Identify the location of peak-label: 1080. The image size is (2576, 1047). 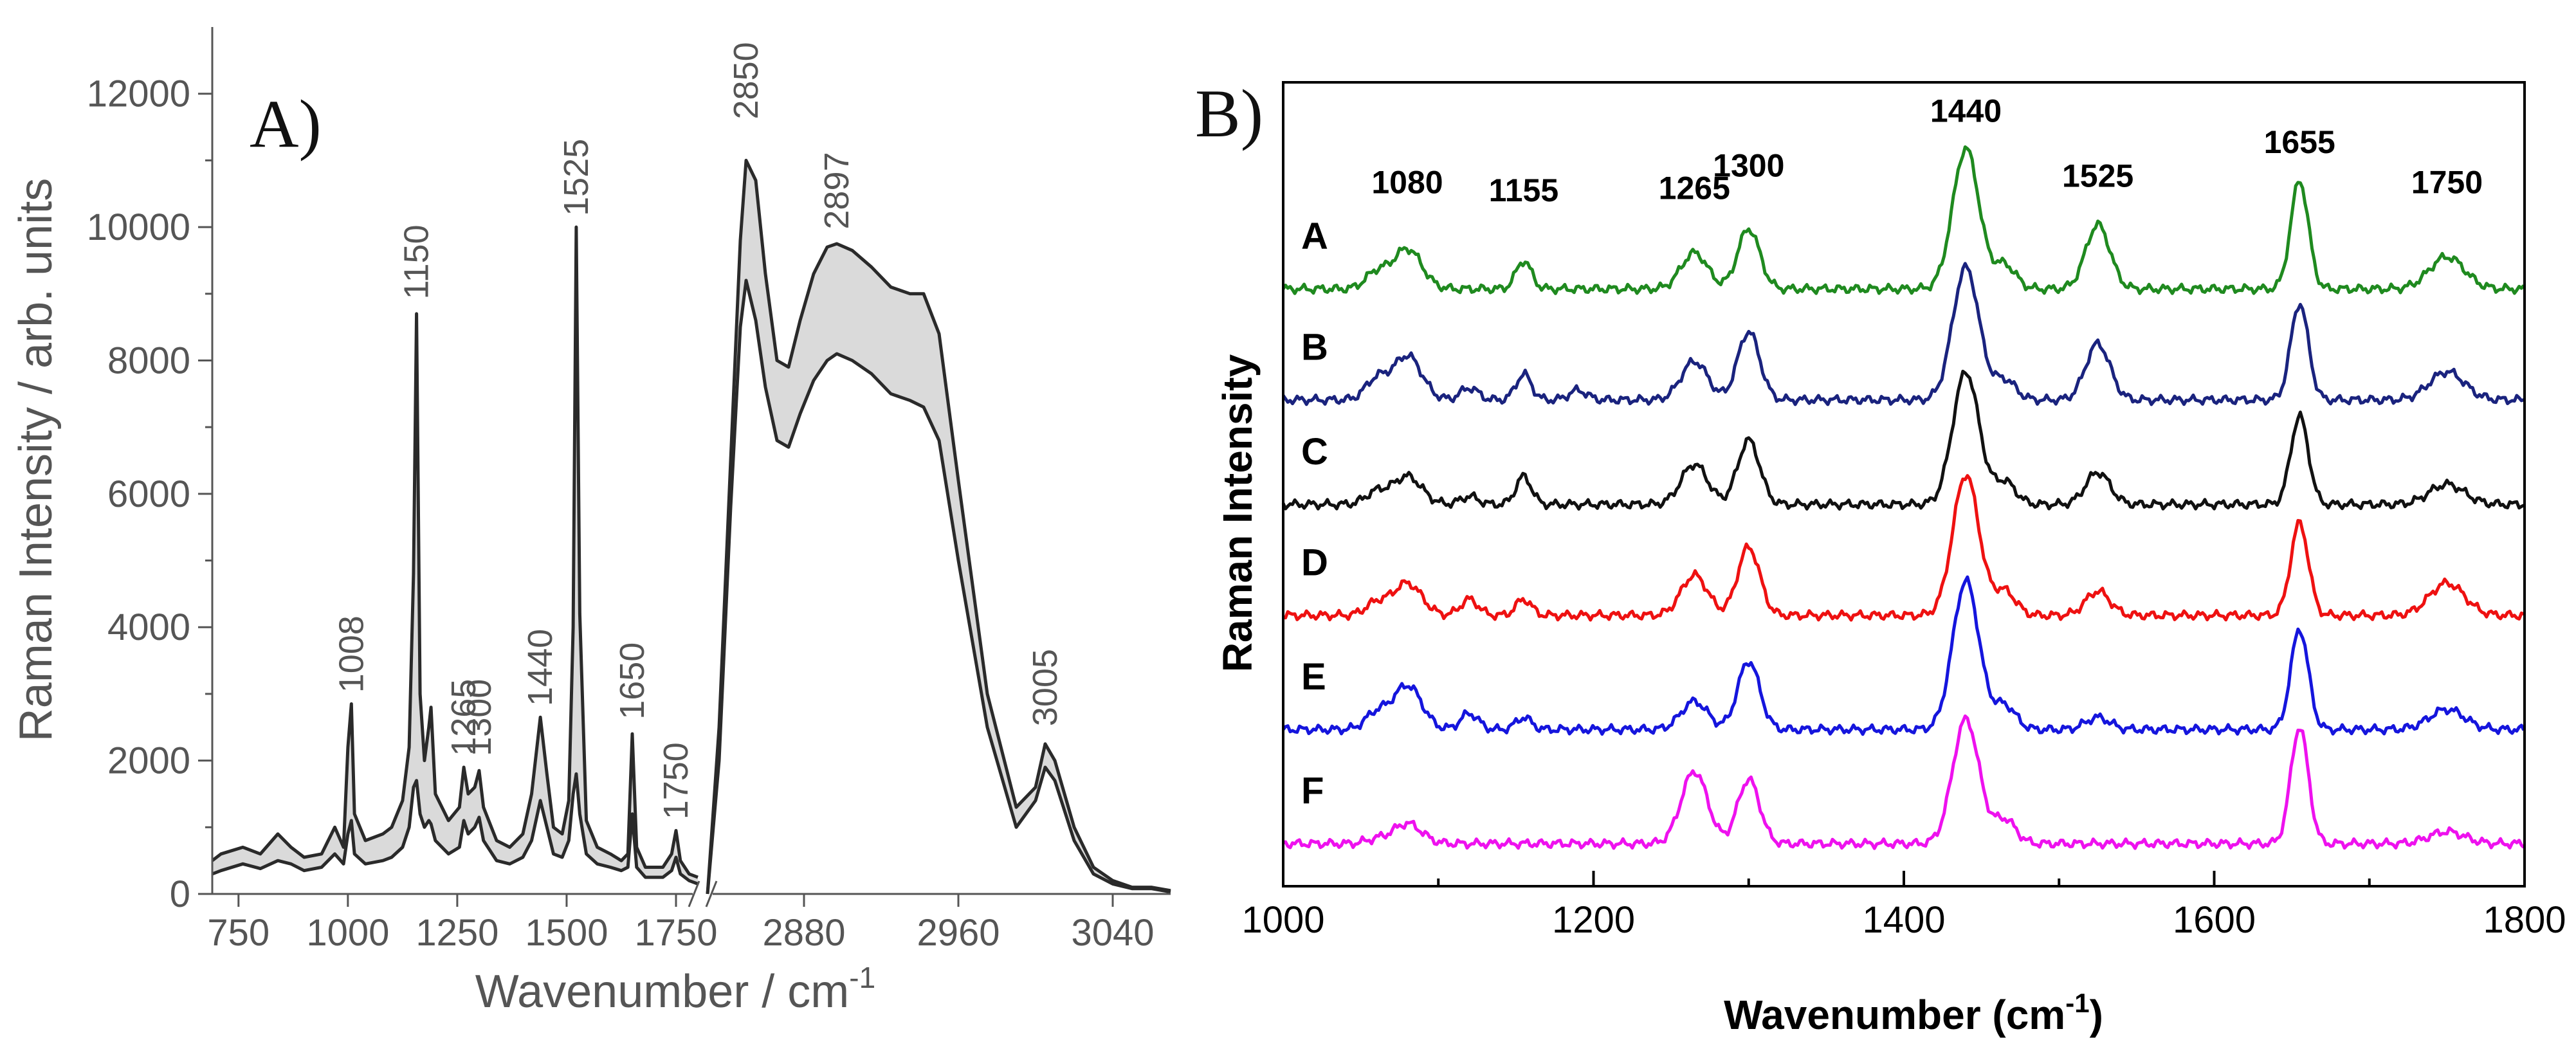
(1407, 183).